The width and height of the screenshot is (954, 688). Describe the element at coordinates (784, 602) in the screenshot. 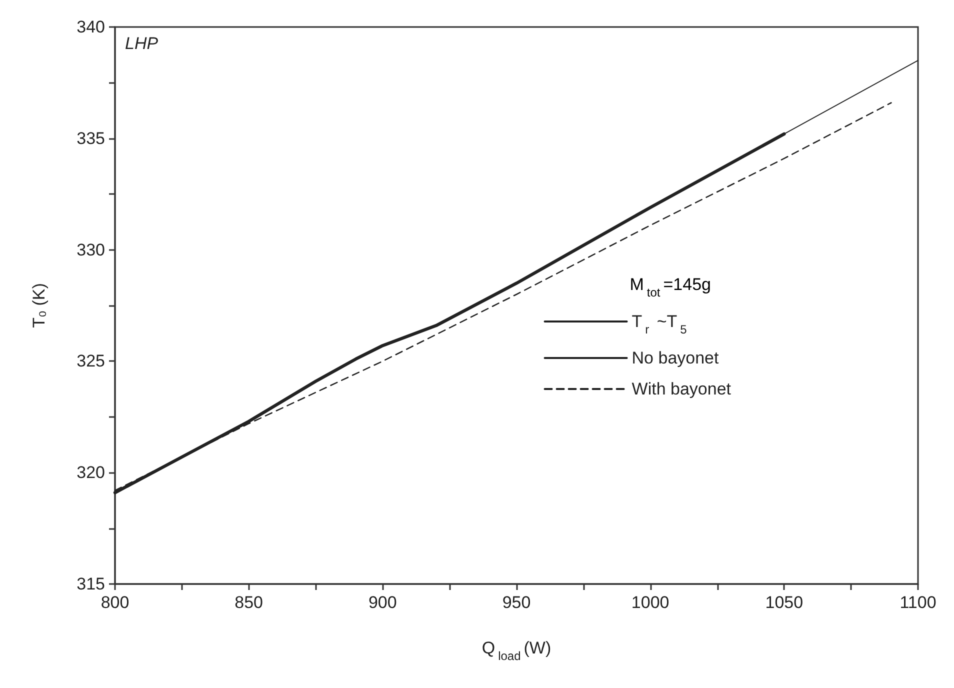

I see `x-tick-label: 1050` at that location.